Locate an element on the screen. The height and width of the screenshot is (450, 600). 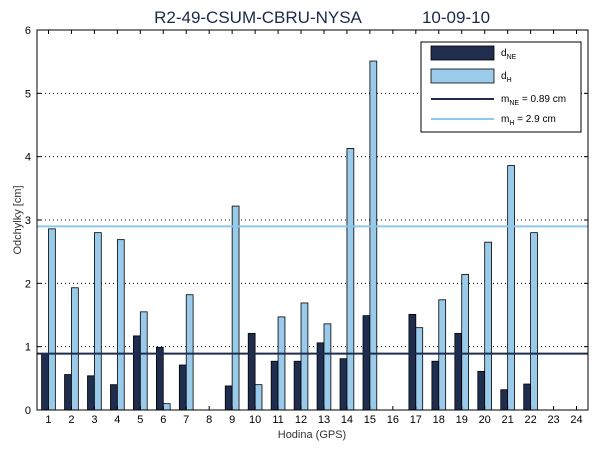
y-tick-label: 0 is located at coordinates (28, 411).